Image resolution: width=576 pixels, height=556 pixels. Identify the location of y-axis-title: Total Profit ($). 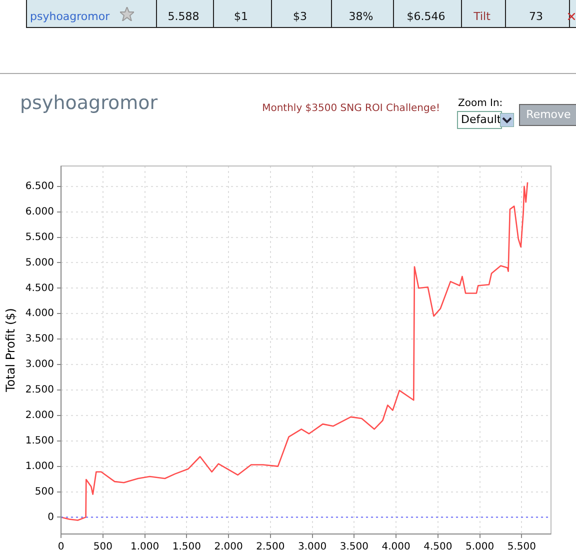
(10, 350).